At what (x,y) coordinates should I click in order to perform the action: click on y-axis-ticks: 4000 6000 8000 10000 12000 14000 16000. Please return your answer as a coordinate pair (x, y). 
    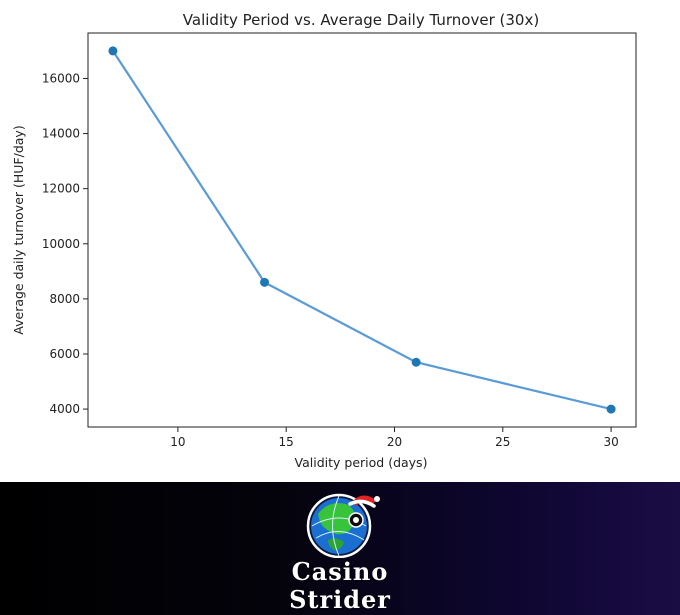
    Looking at the image, I should click on (65, 243).